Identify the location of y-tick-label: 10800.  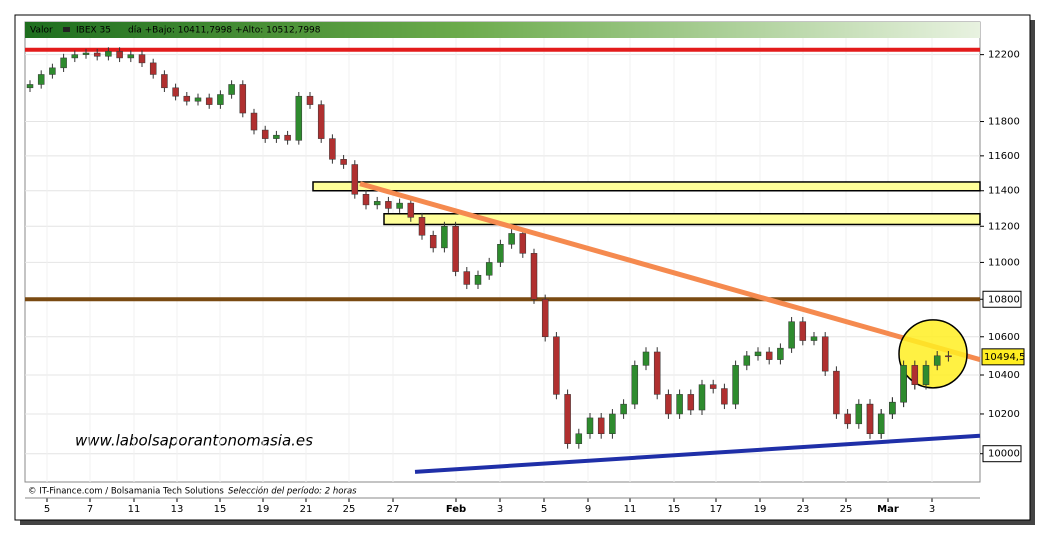
(1004, 299).